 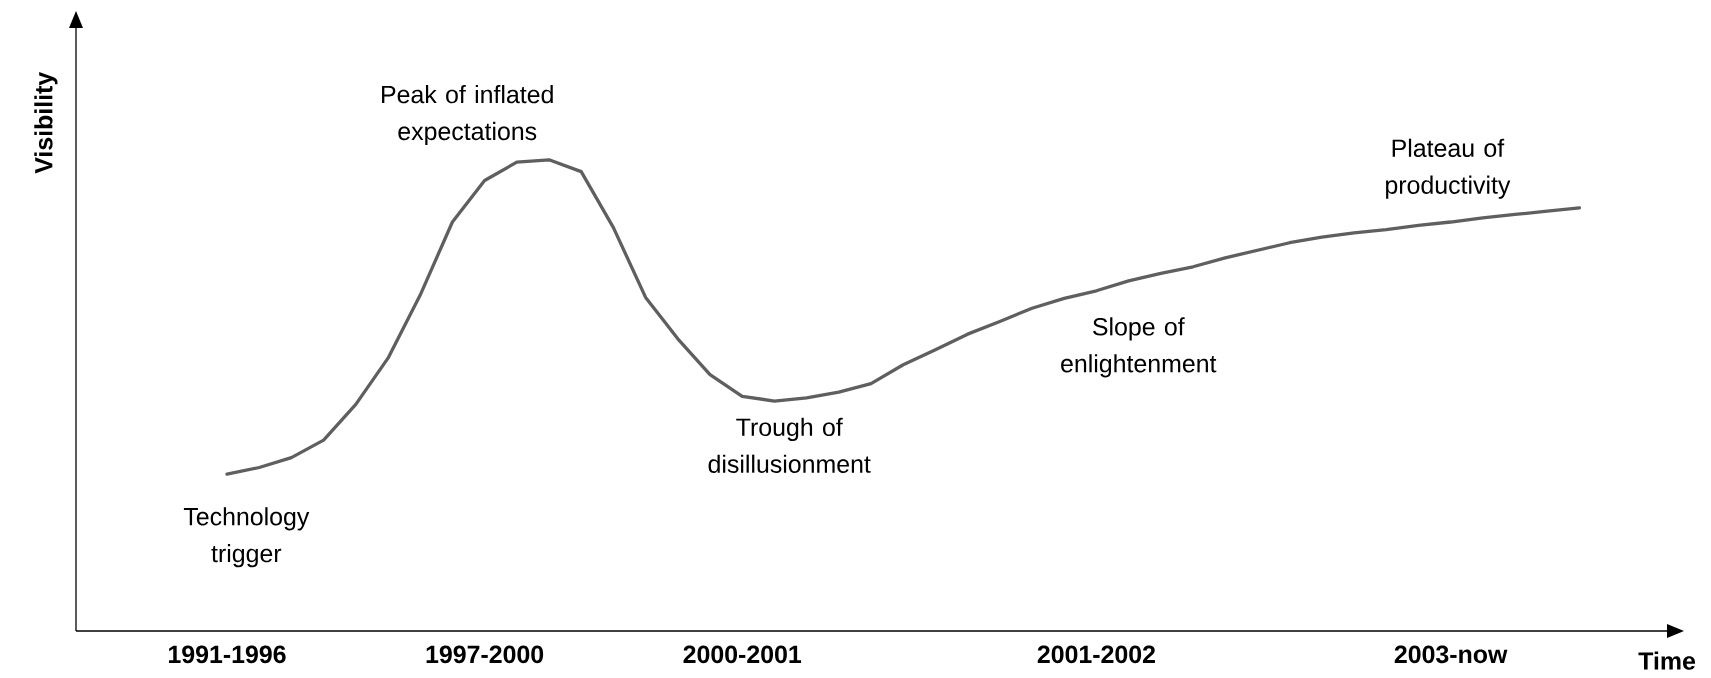 I want to click on annotation: Trough of disillusionment, so click(x=789, y=445).